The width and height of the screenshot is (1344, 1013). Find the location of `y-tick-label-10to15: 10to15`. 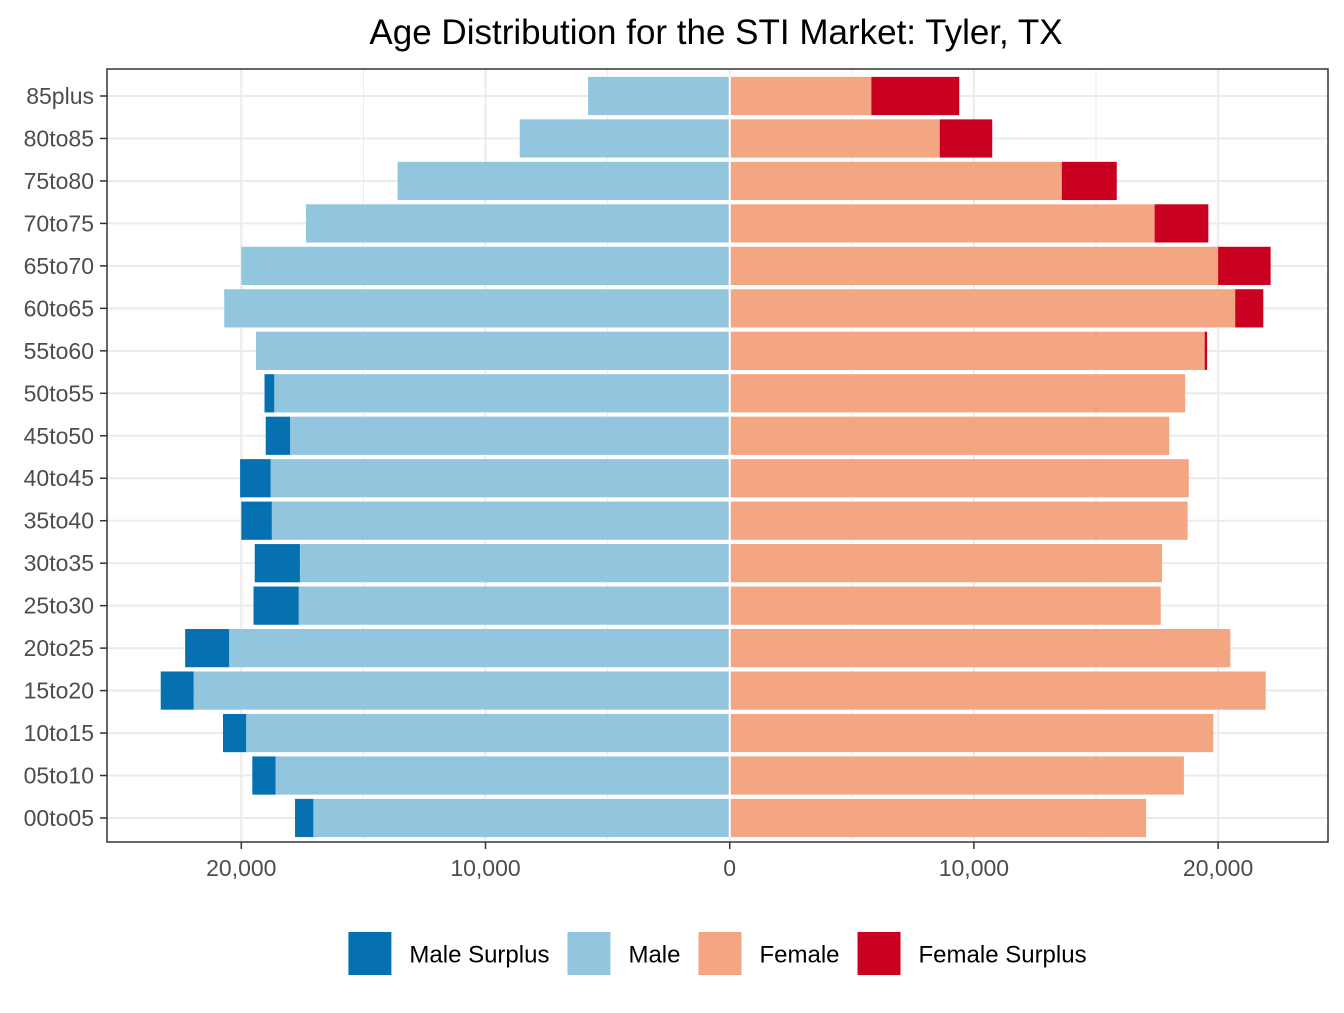

y-tick-label-10to15: 10to15 is located at coordinates (59, 733).